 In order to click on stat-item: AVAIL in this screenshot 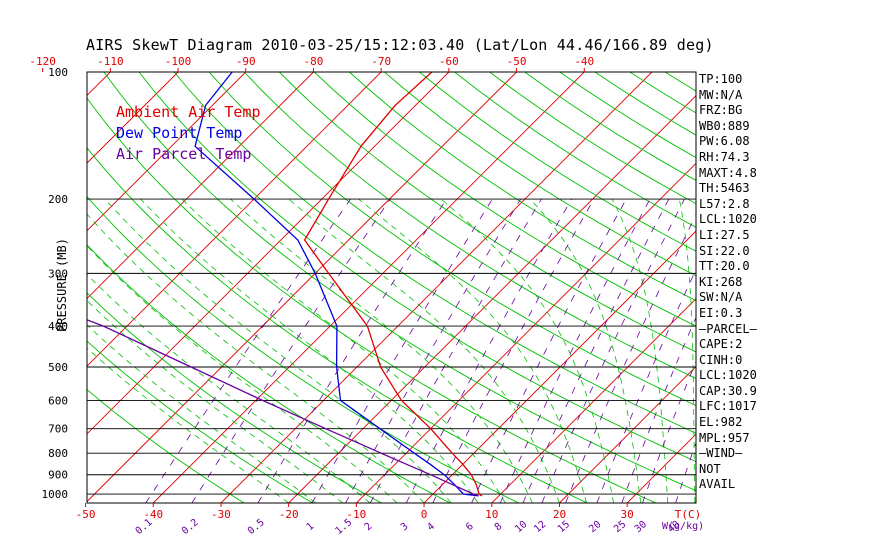, I will do `click(717, 484)`.